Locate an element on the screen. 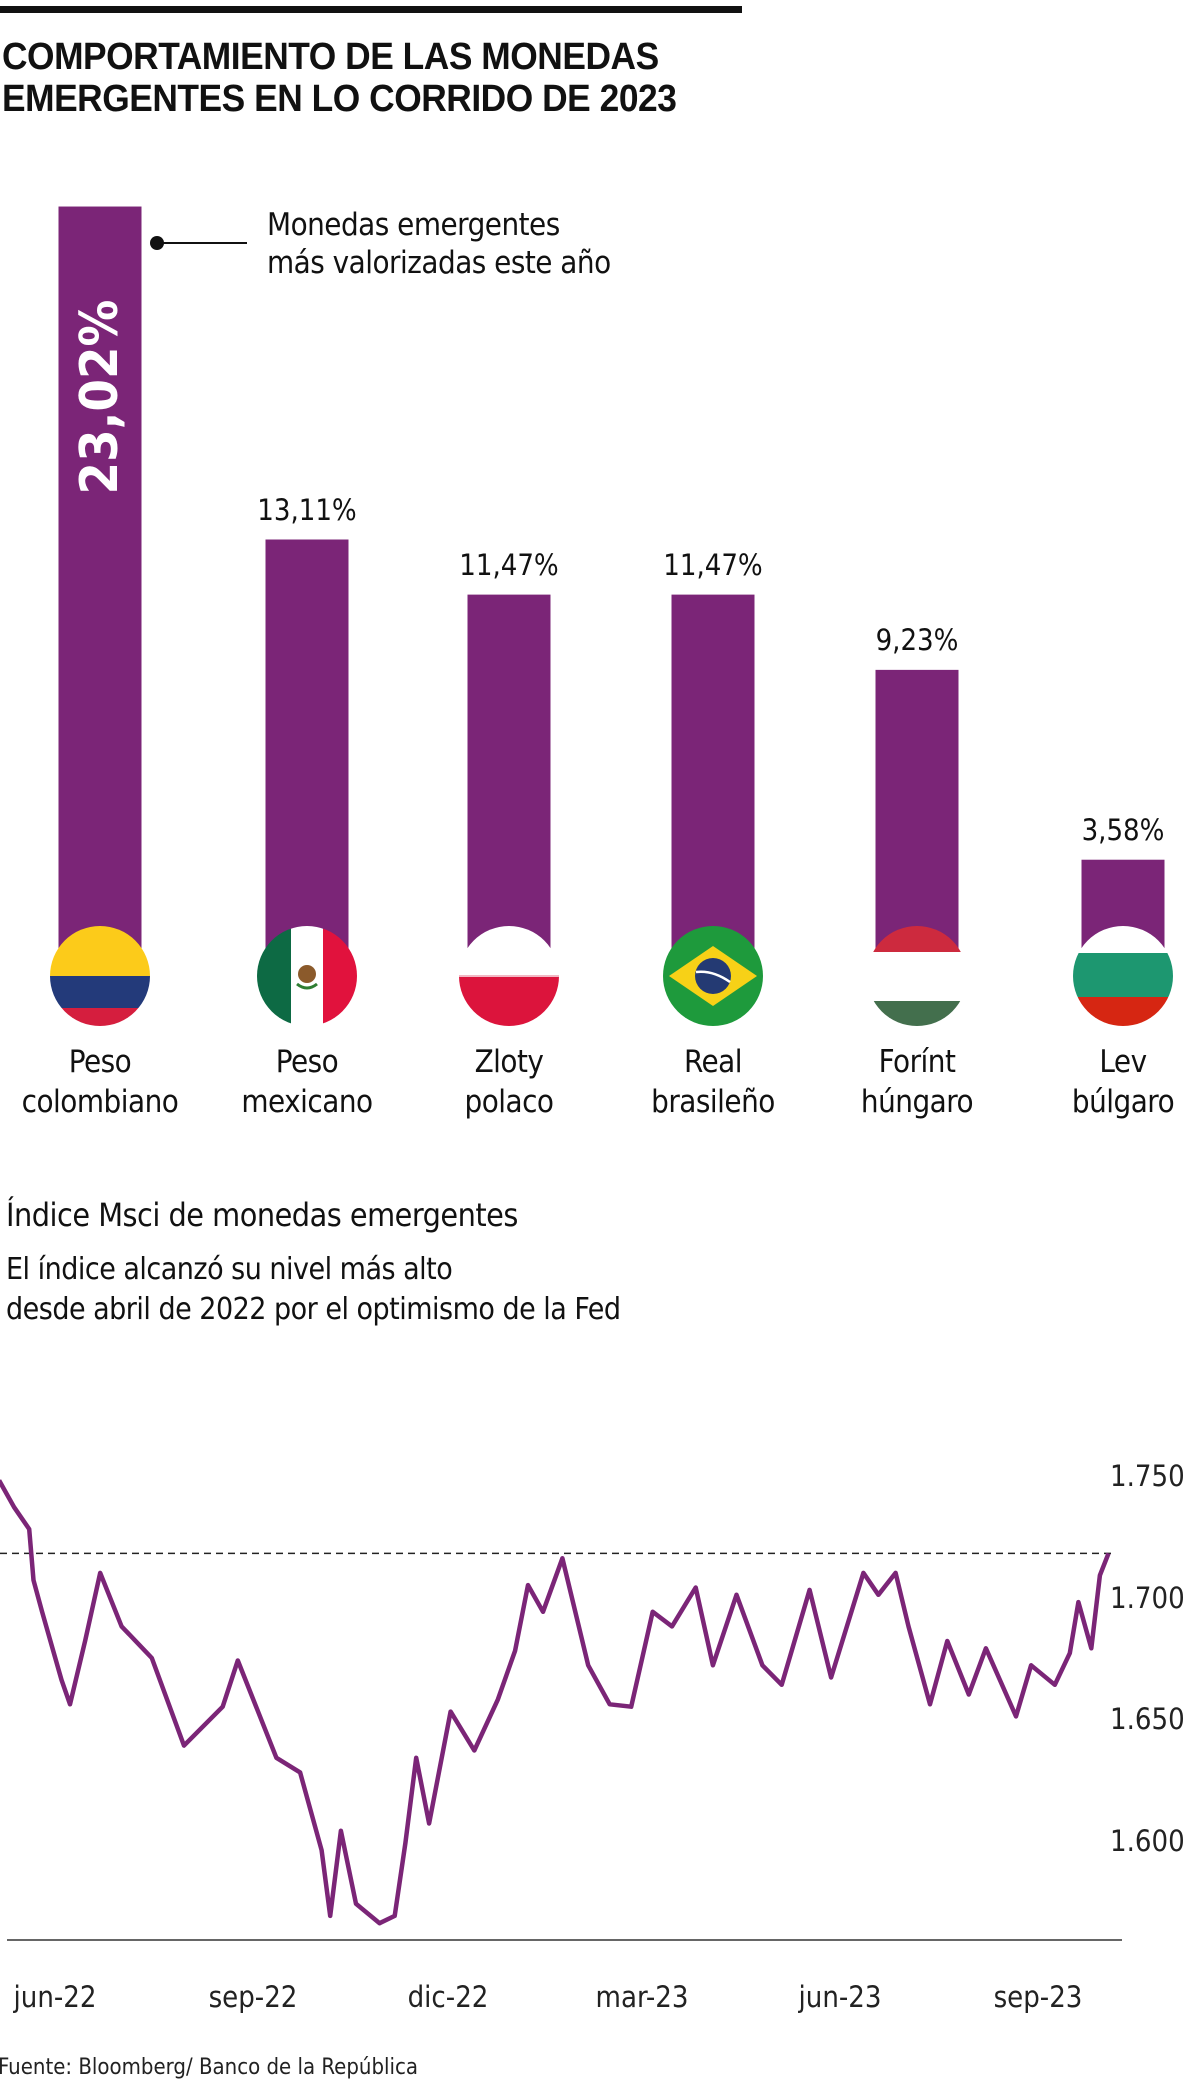  category-label-line-2: colombiano is located at coordinates (100, 1102).